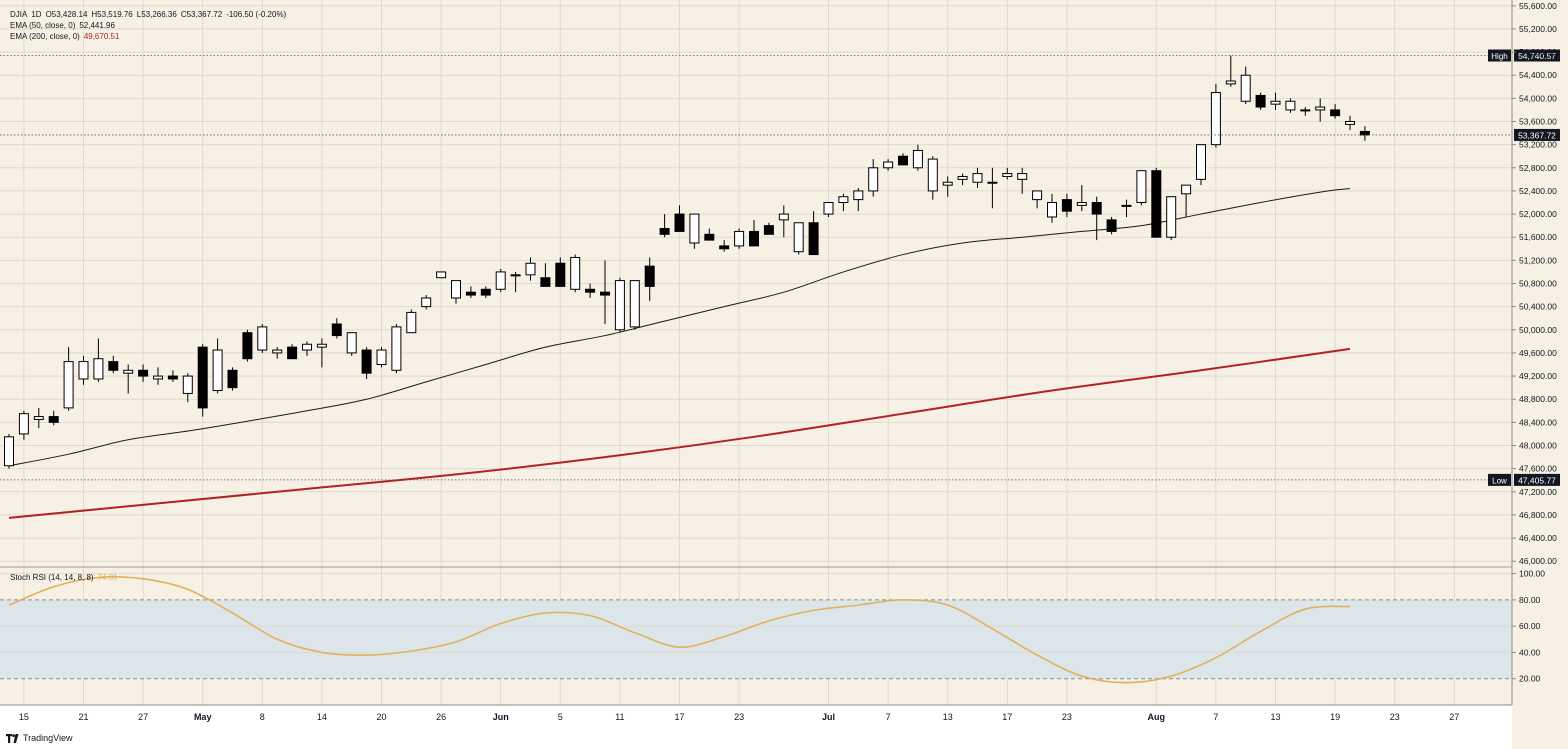 The image size is (1568, 749). I want to click on legend-open: O53,428.14, so click(66, 14).